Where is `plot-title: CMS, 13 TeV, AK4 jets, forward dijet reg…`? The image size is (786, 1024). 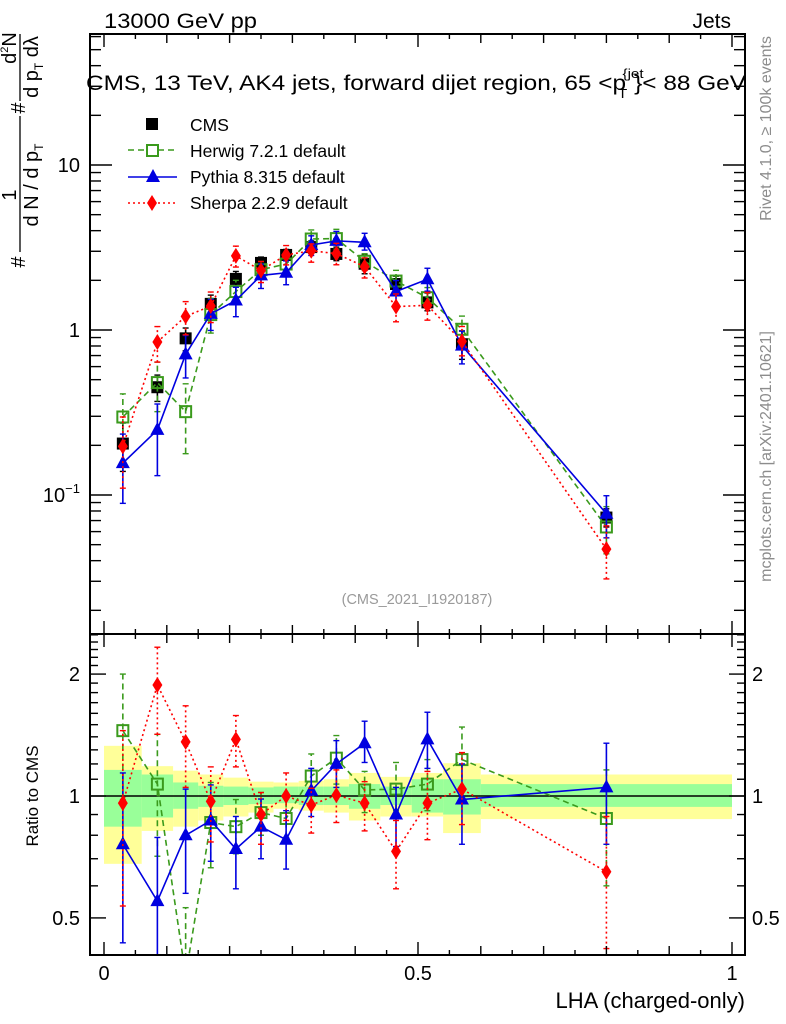 plot-title: CMS, 13 TeV, AK4 jets, forward dijet reg… is located at coordinates (416, 83).